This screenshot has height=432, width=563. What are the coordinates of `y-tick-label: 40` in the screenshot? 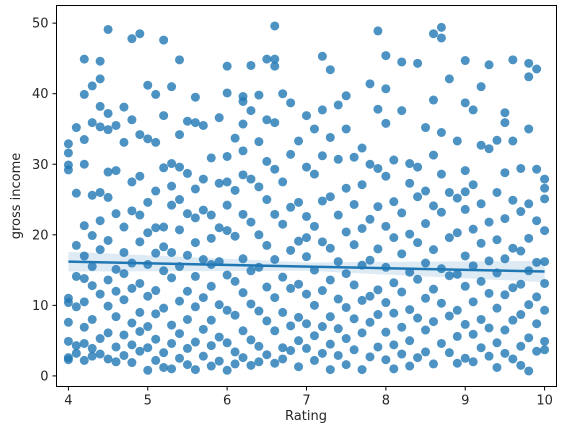 It's located at (40, 94).